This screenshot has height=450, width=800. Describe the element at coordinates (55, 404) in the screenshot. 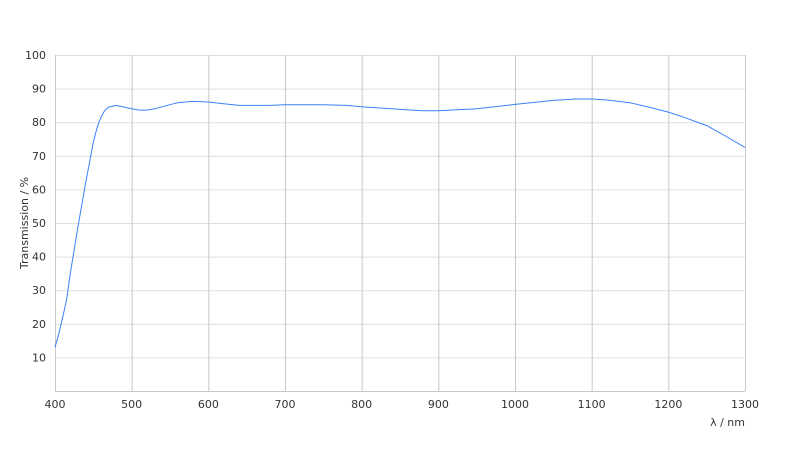

I see `x-tick-label: 400` at that location.